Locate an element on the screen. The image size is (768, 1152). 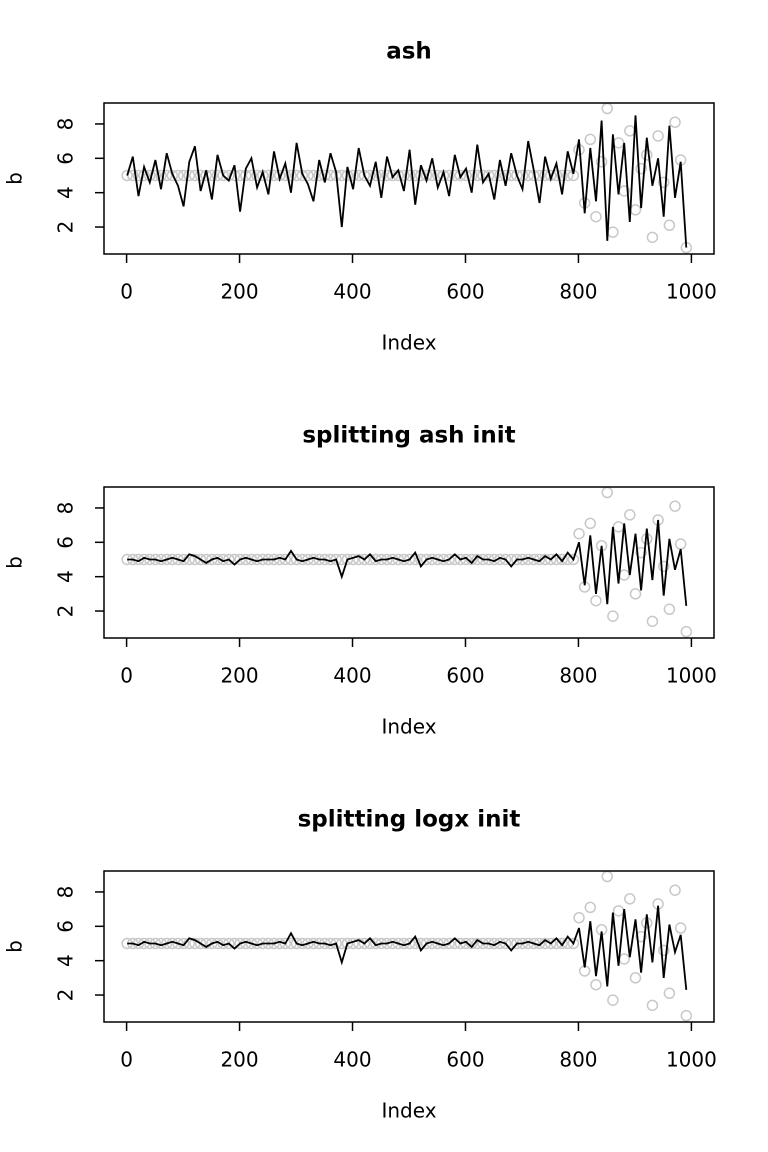
x-tick-label: 0 is located at coordinates (126, 676).